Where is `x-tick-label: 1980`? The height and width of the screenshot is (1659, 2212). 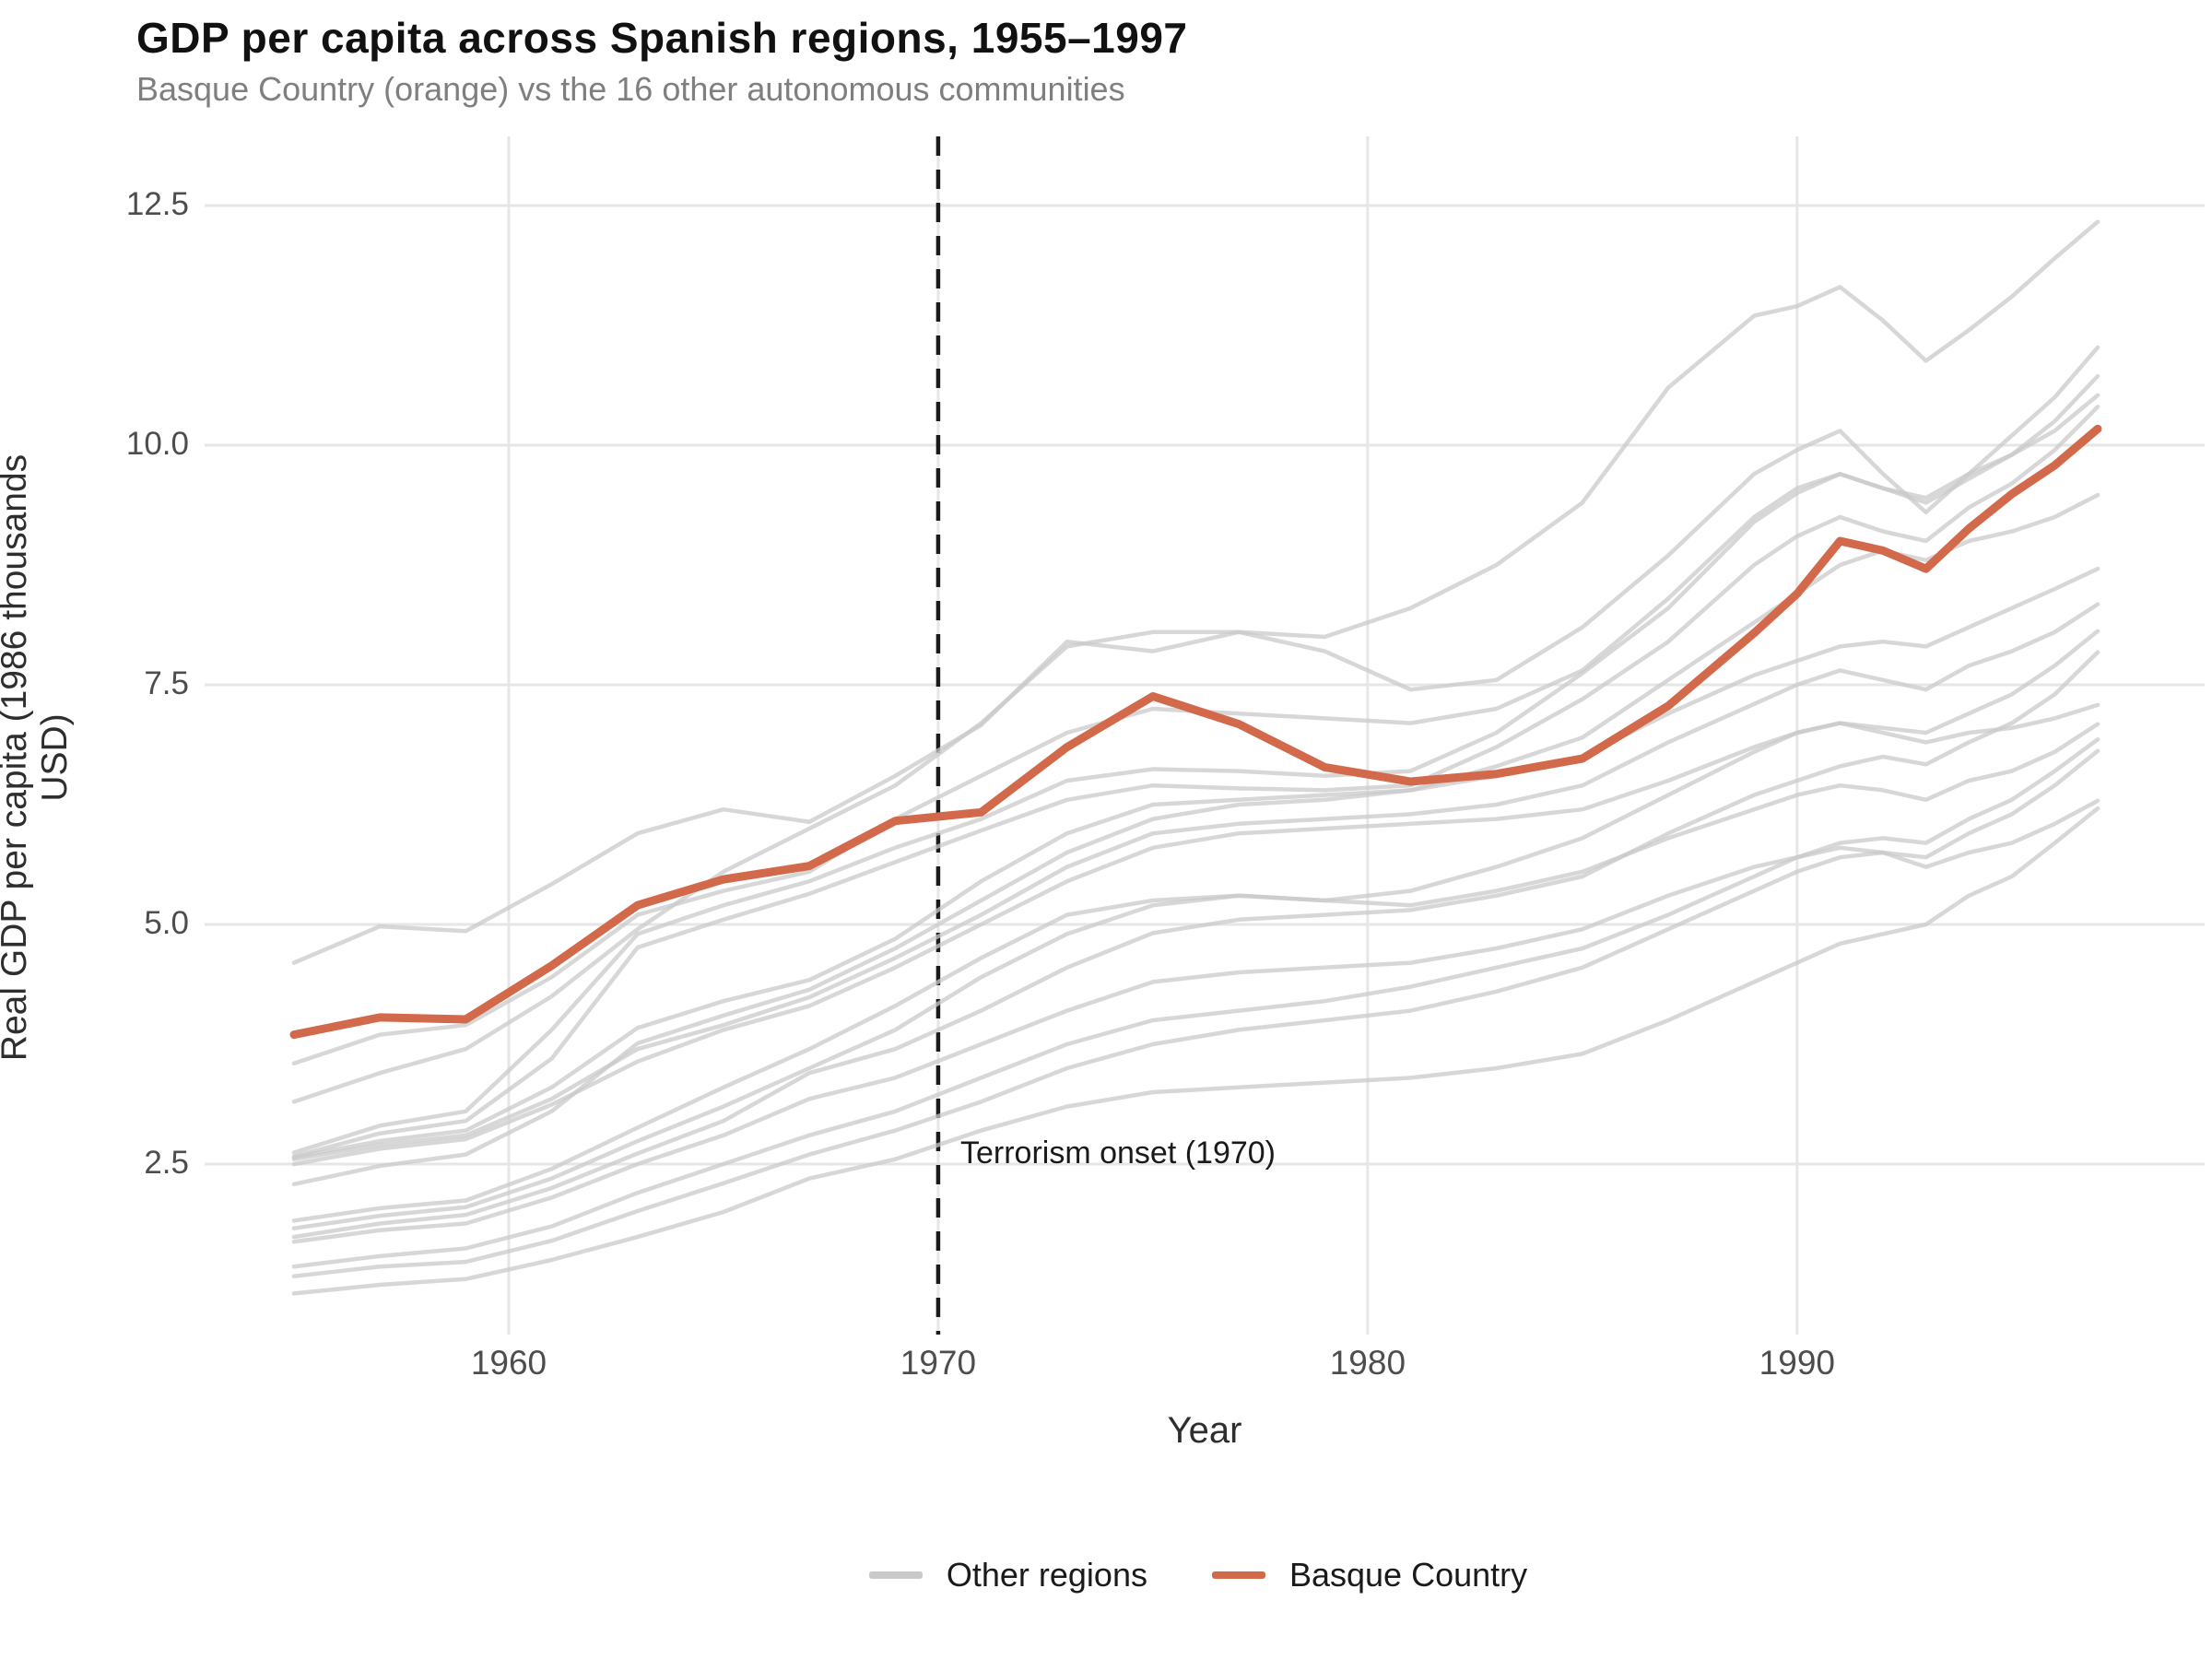 x-tick-label: 1980 is located at coordinates (1367, 1363).